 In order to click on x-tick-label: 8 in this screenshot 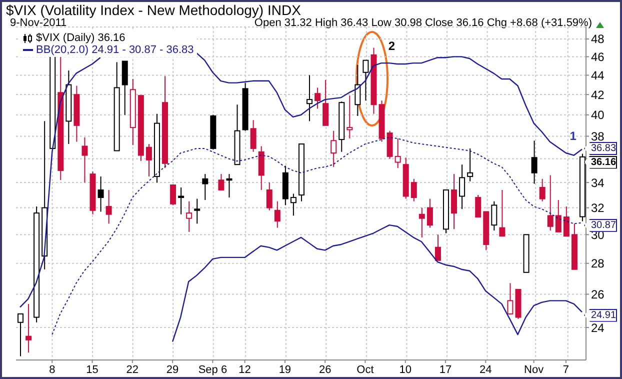, I will do `click(52, 370)`.